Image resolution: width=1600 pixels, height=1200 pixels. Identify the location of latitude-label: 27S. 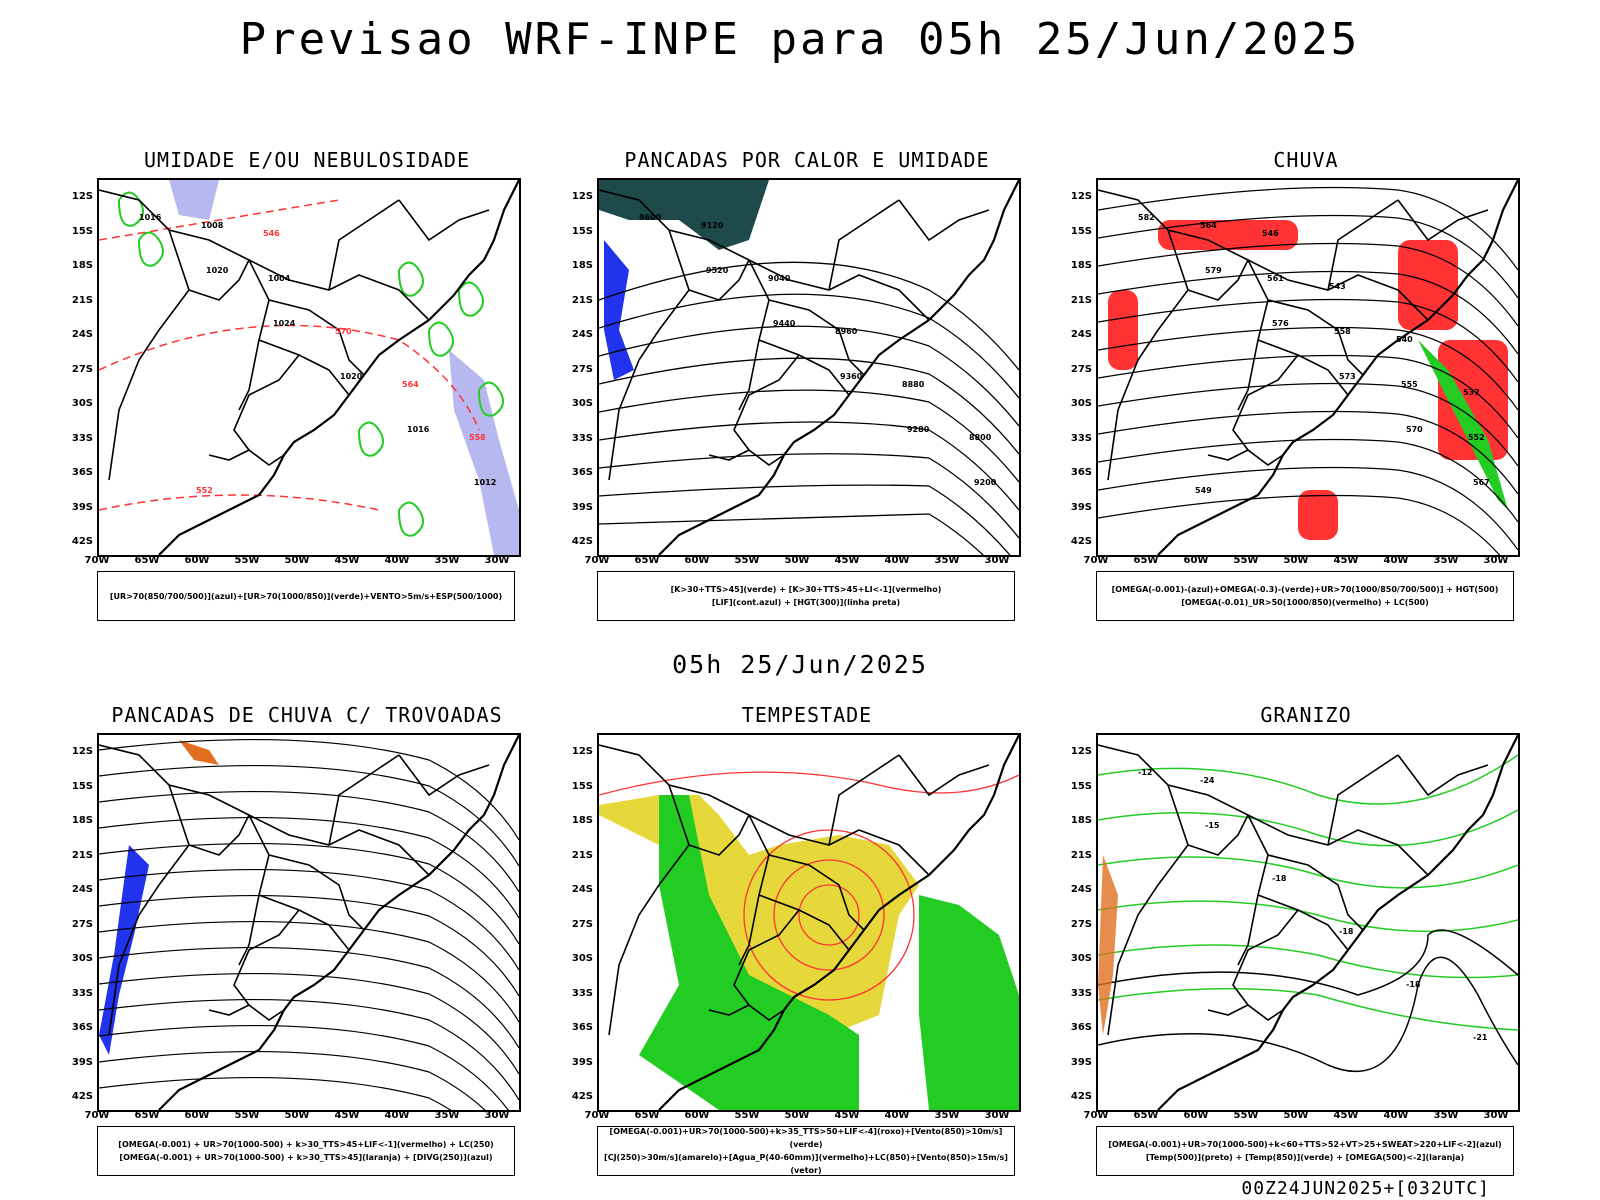
(1081, 924).